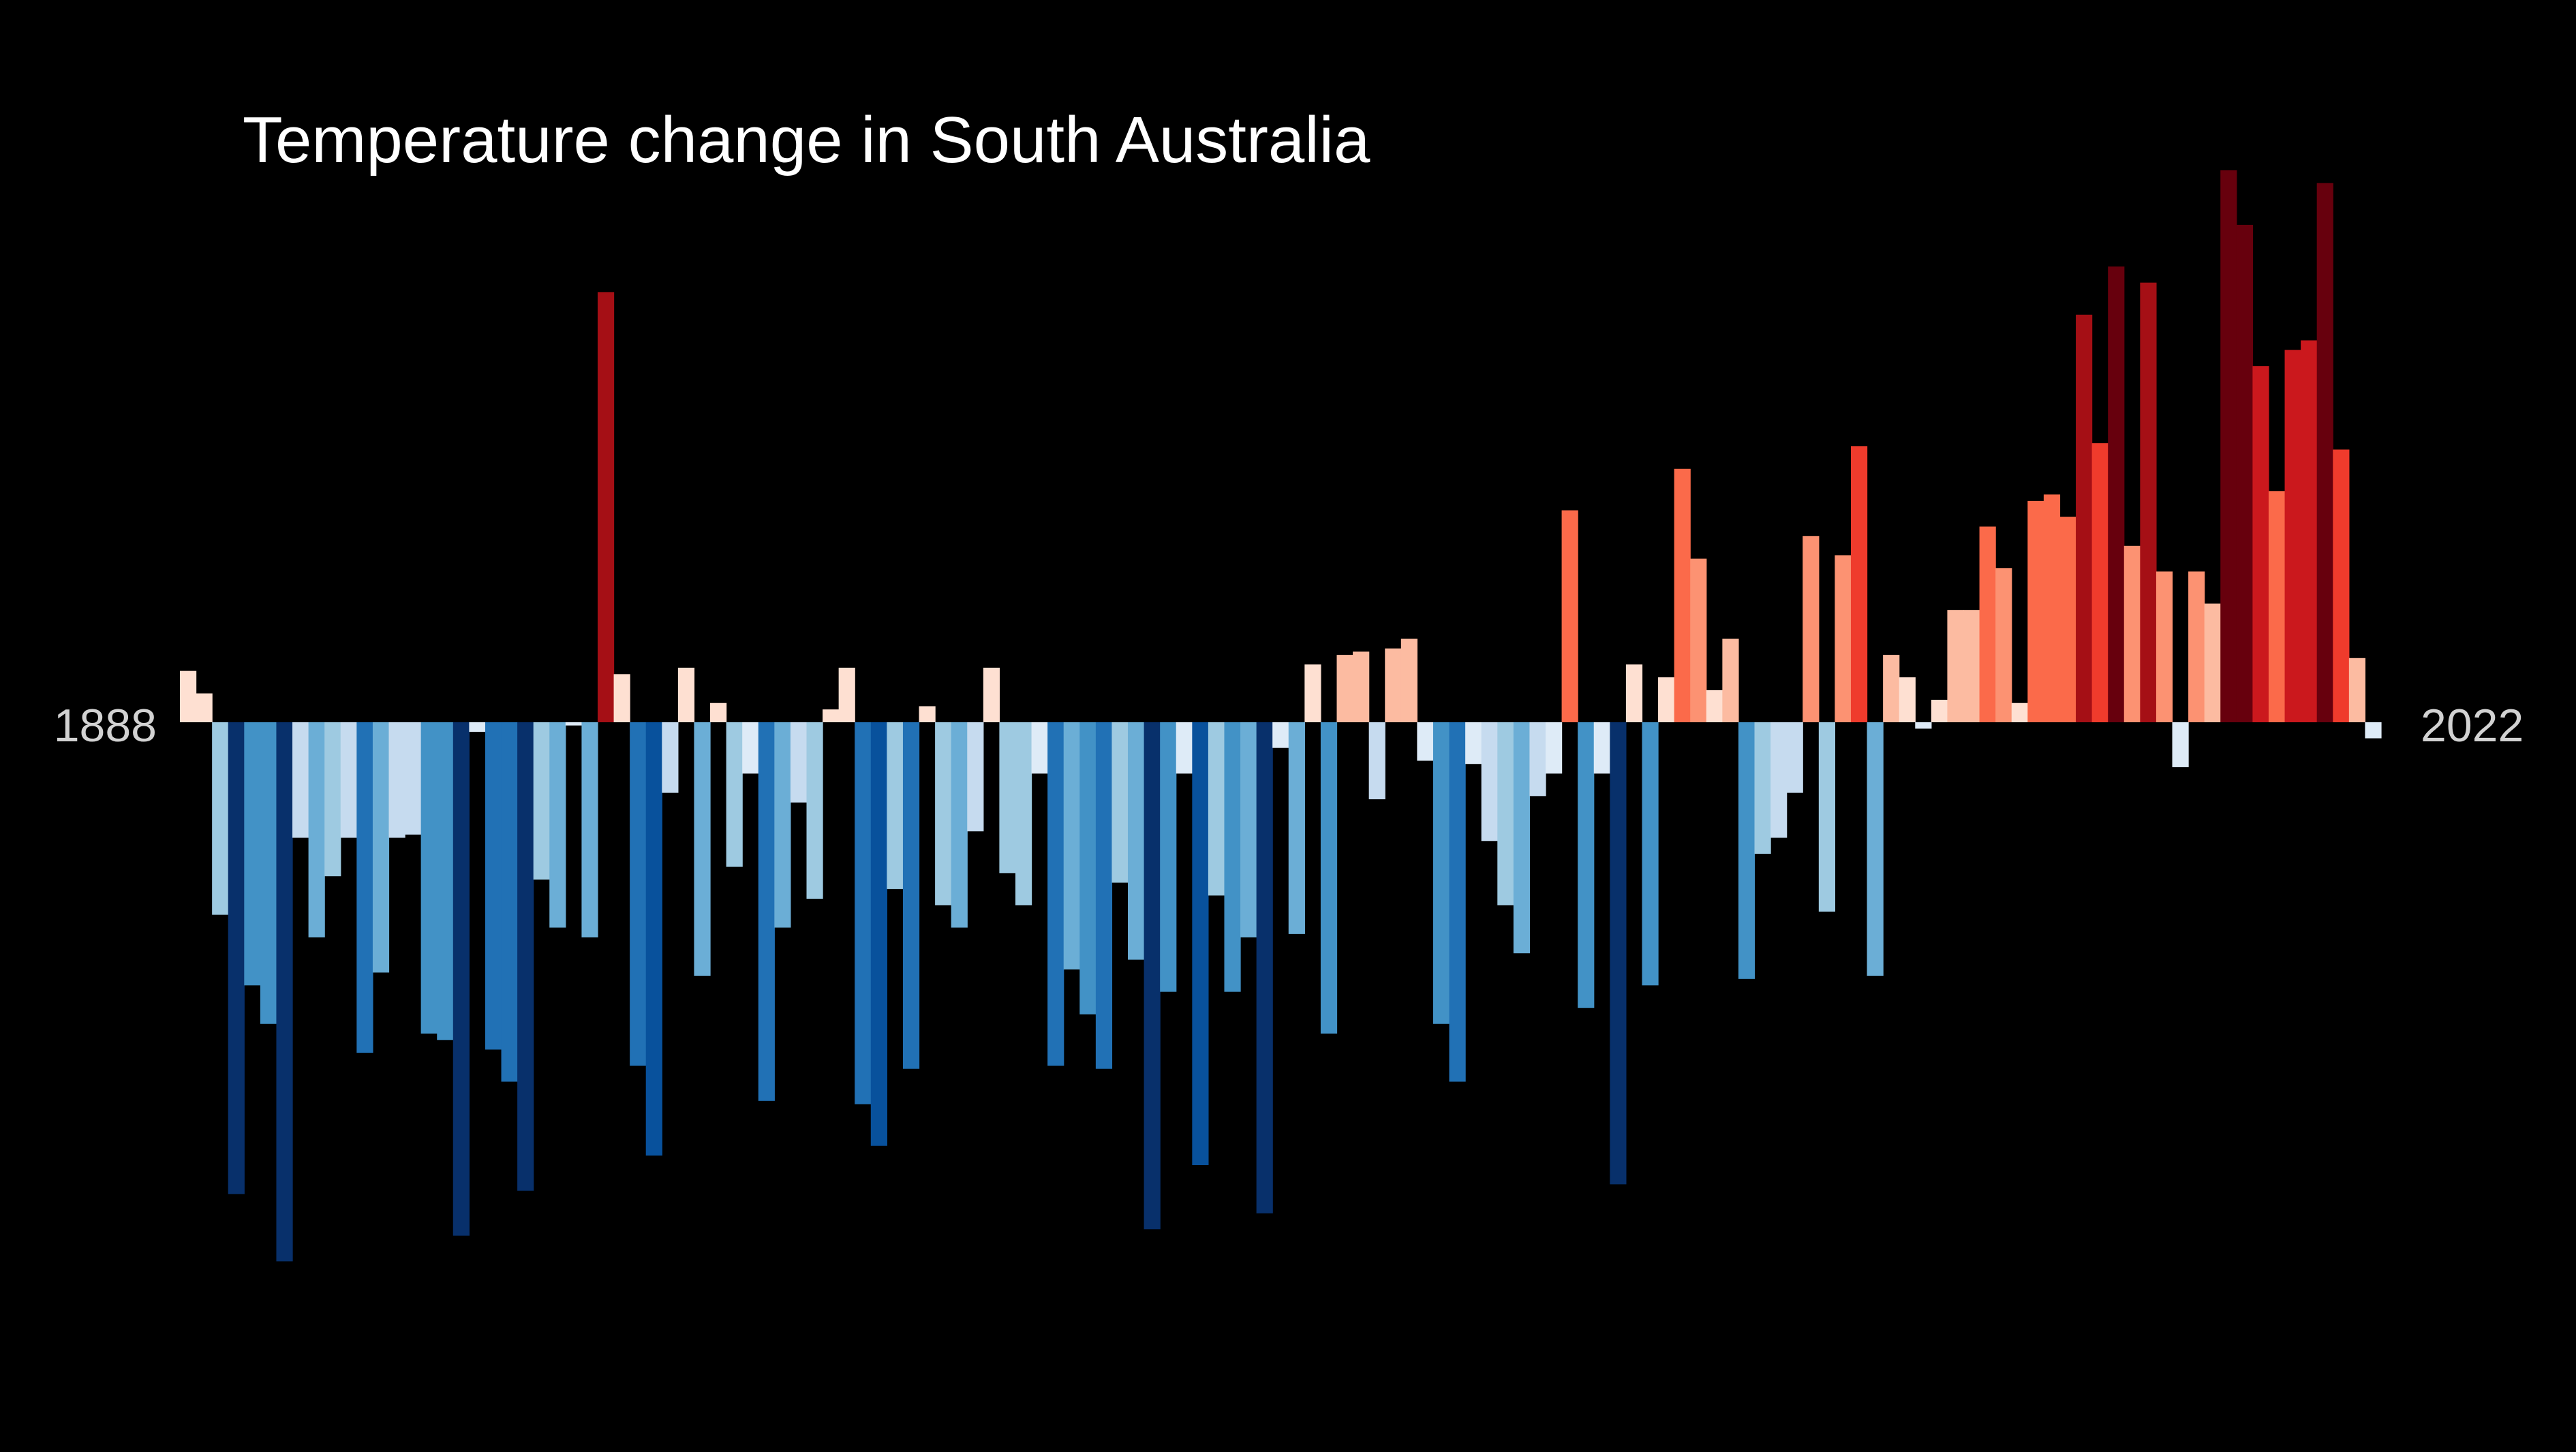 Image resolution: width=2576 pixels, height=1452 pixels. Describe the element at coordinates (461, 979) in the screenshot. I see `bar-1905` at that location.